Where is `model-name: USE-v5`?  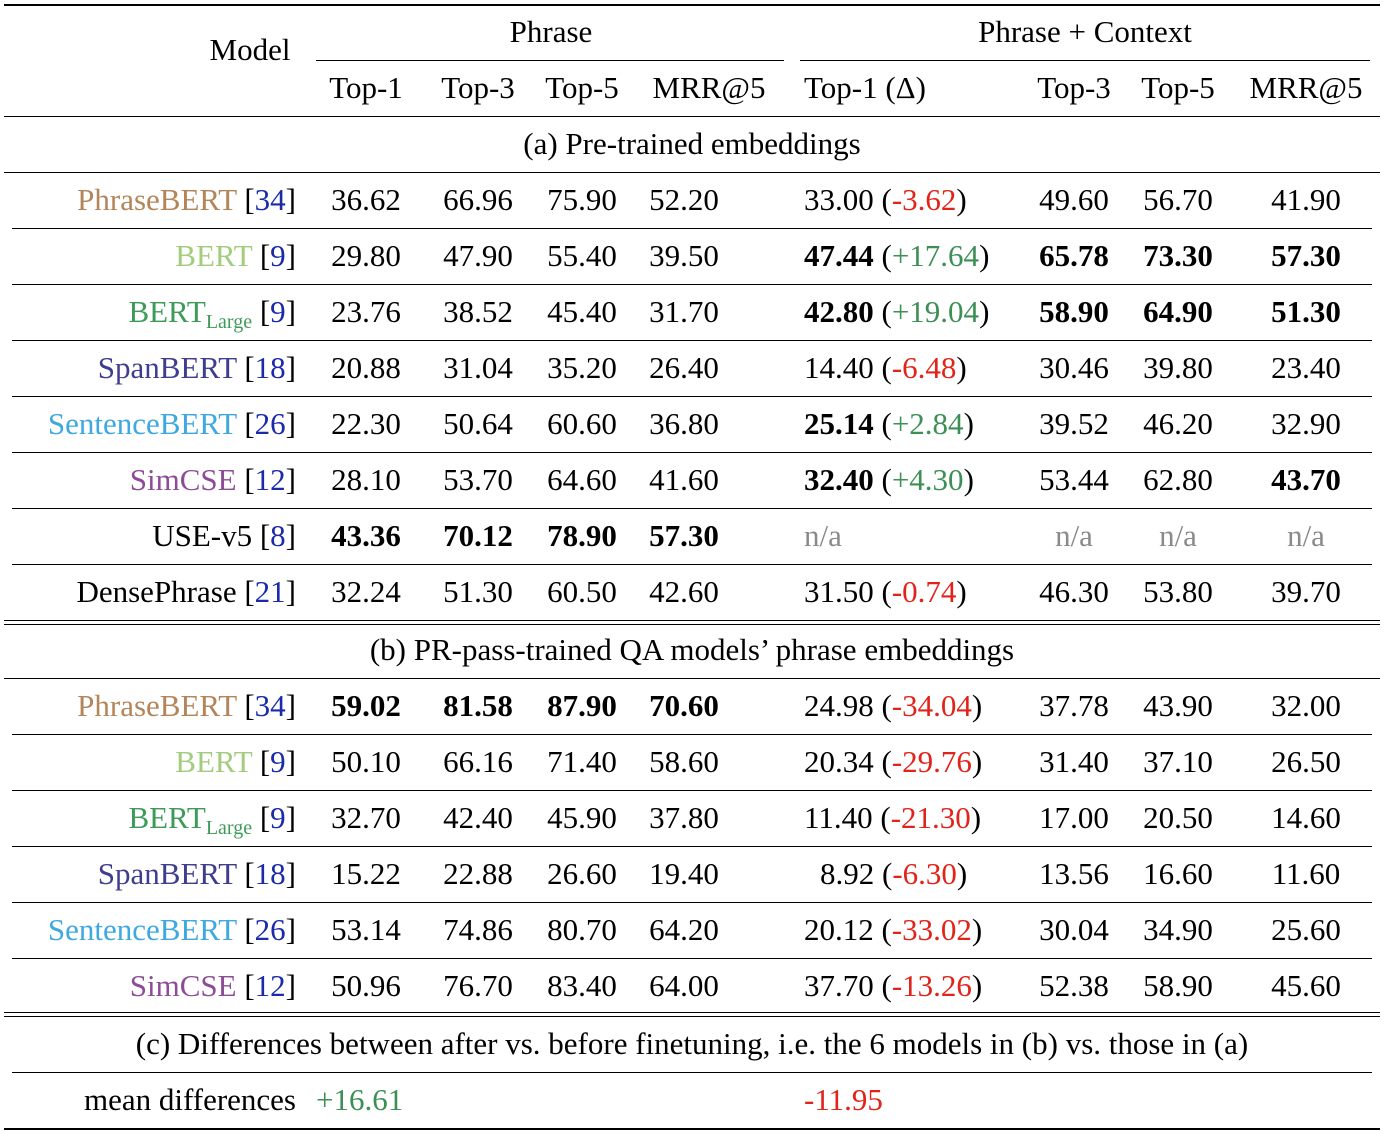 model-name: USE-v5 is located at coordinates (202, 535).